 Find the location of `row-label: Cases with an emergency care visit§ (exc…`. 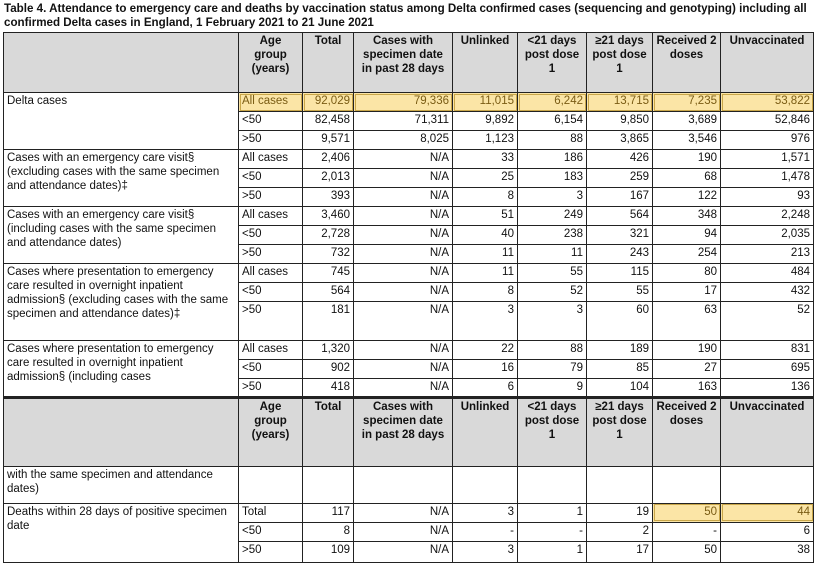

row-label: Cases with an emergency care visit§ (exc… is located at coordinates (121, 178).